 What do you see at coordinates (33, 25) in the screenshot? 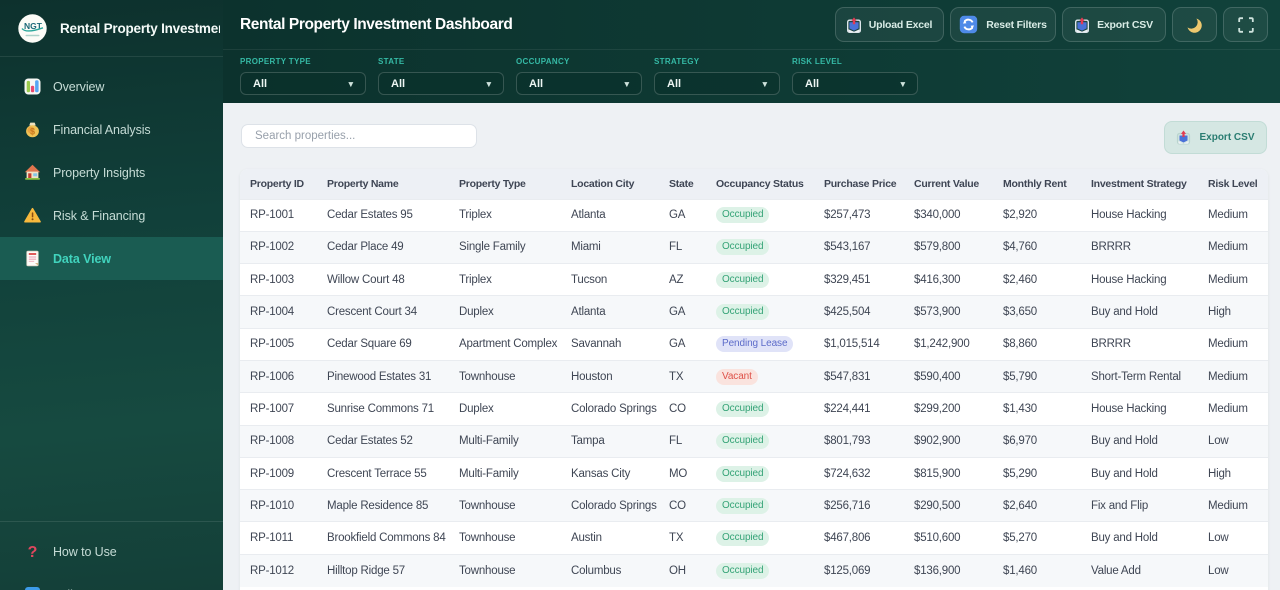
I see `svg-text: NGT` at bounding box center [33, 25].